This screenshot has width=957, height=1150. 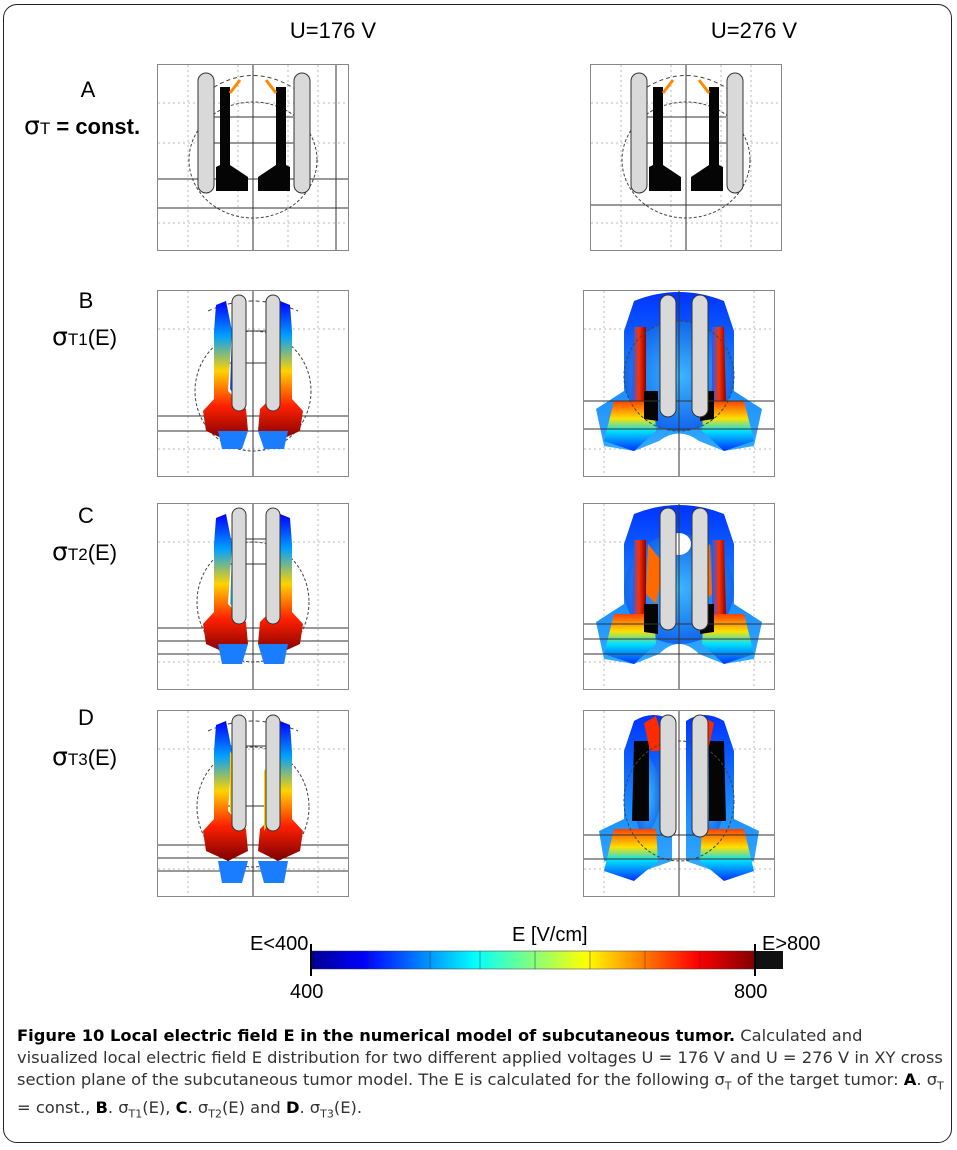 What do you see at coordinates (679, 383) in the screenshot?
I see `panel-b-276v` at bounding box center [679, 383].